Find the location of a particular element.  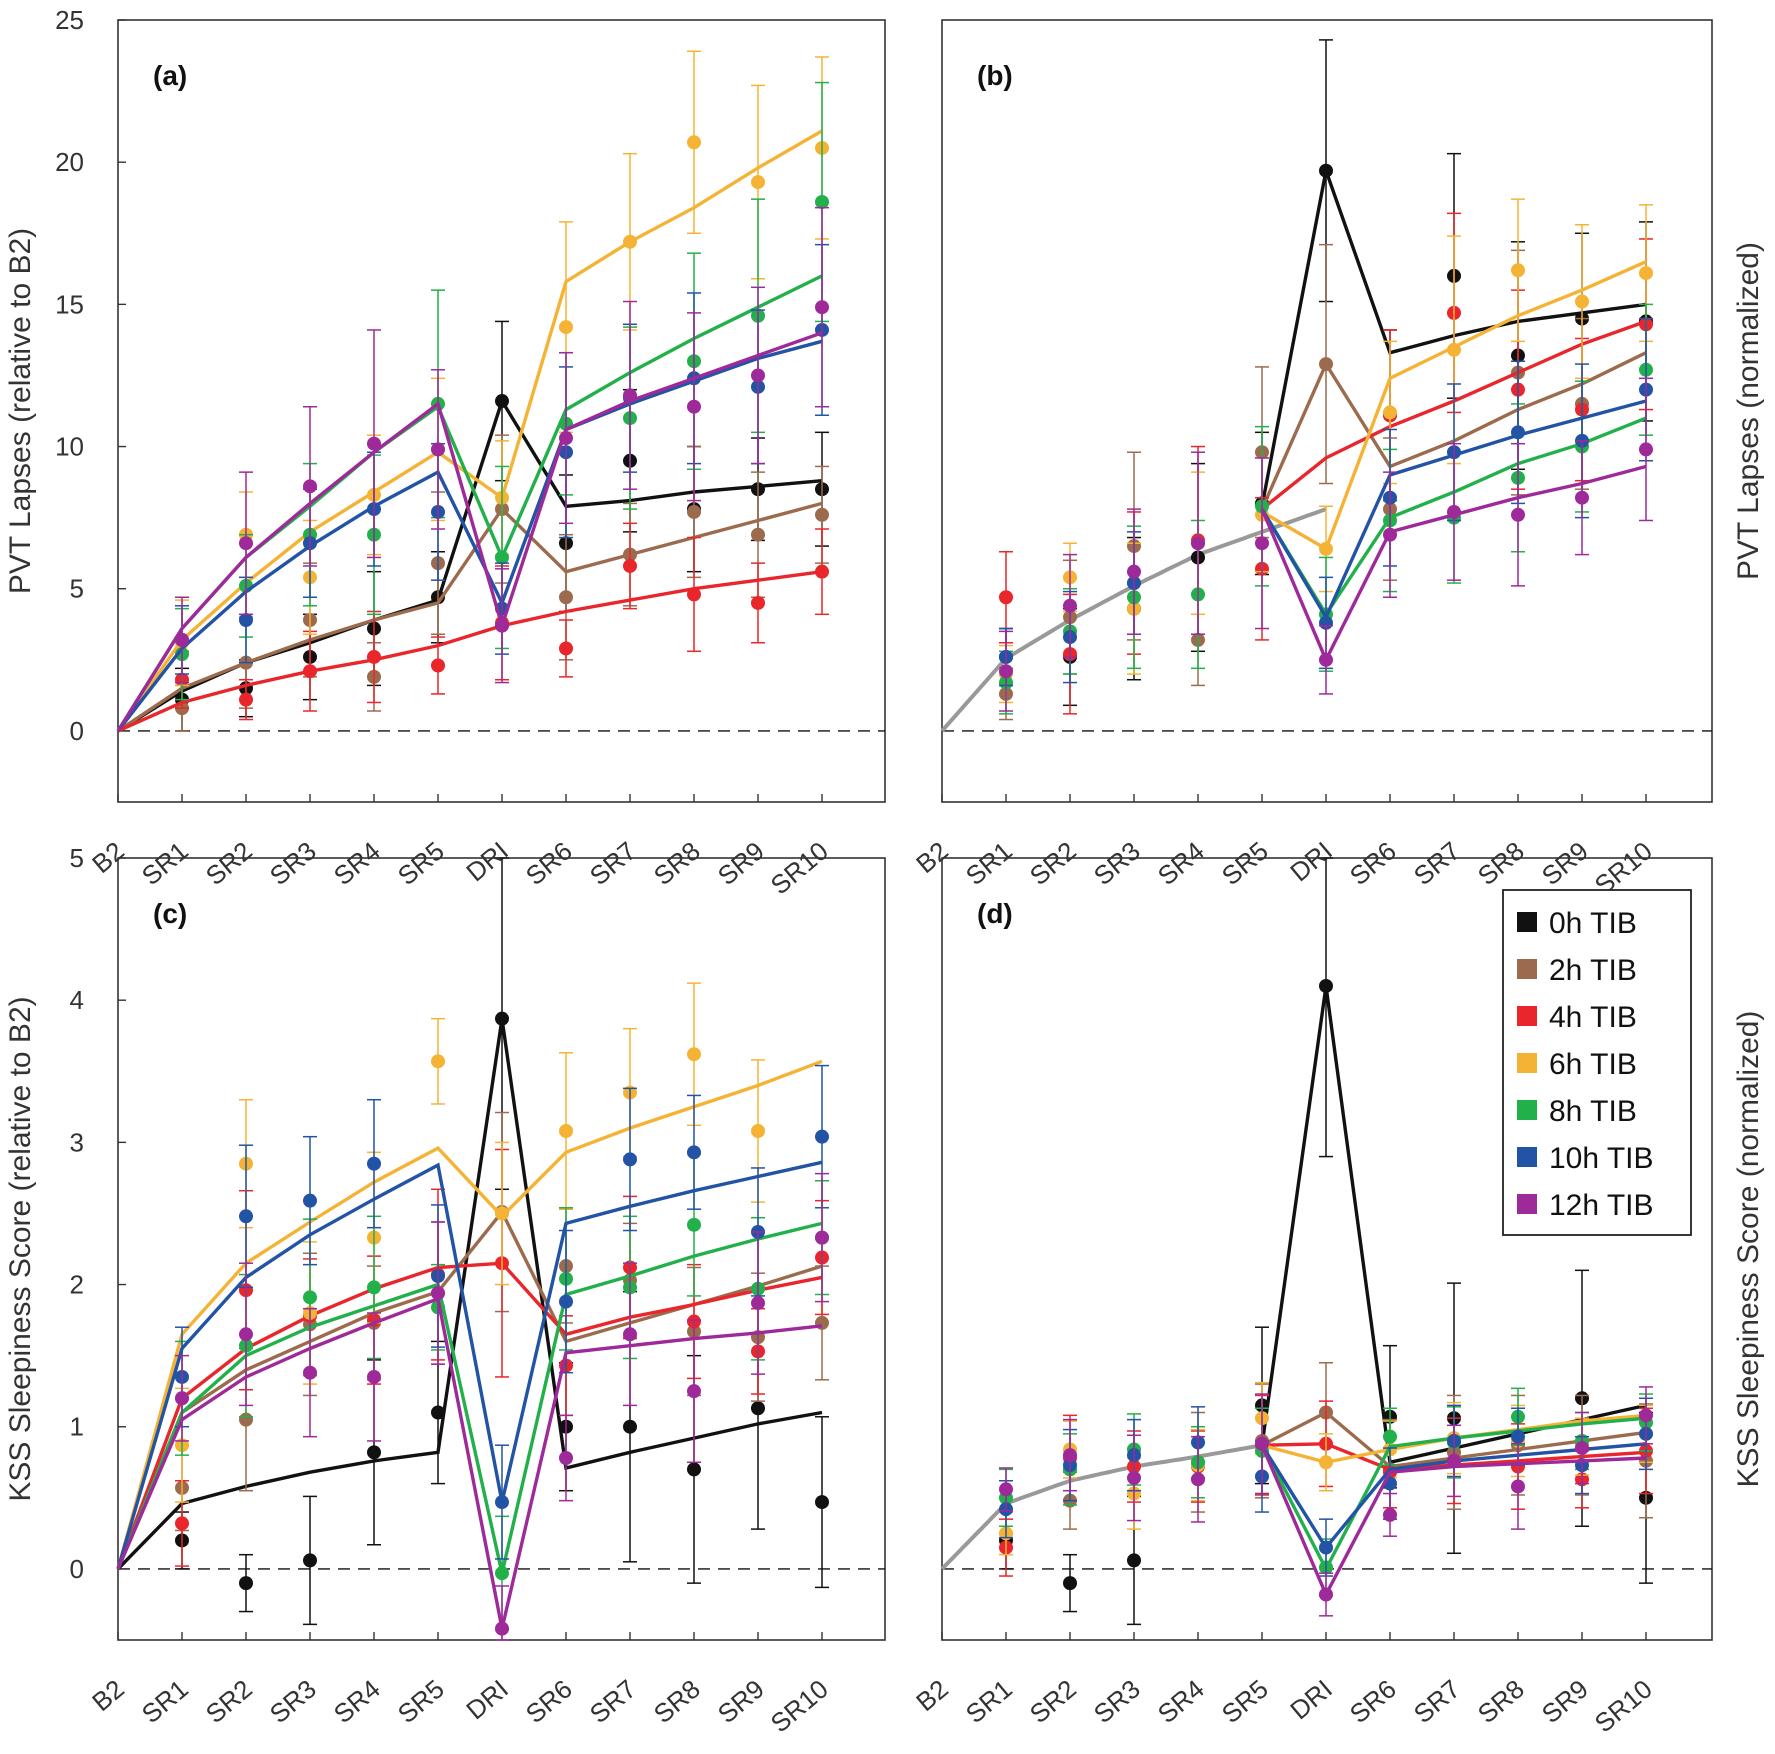

x-tick-label: SR3 is located at coordinates (293, 863).